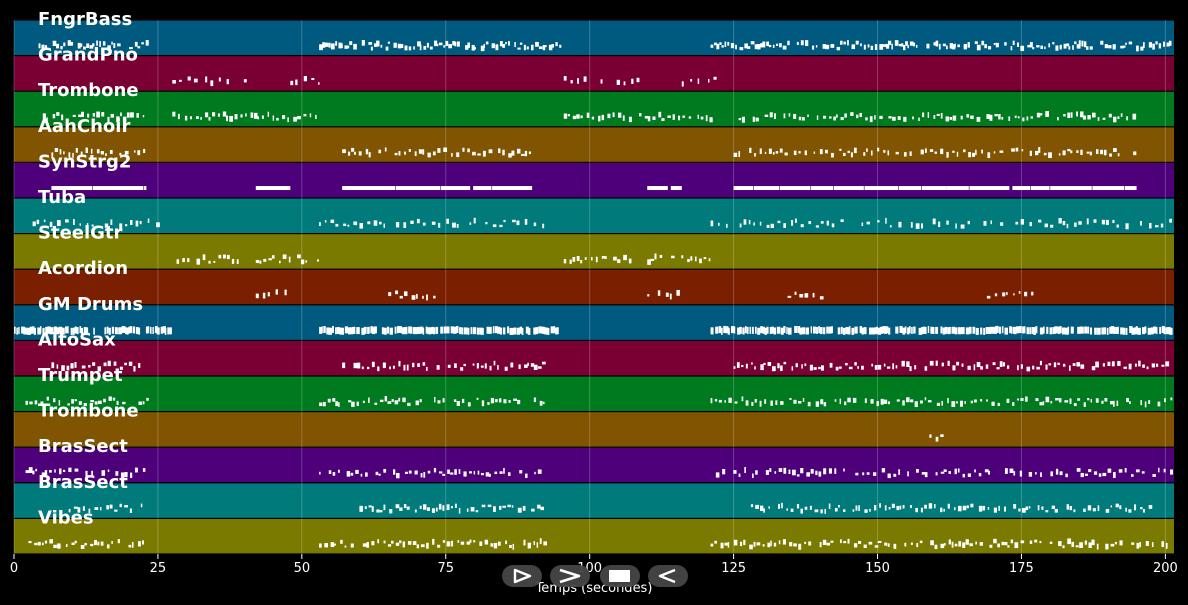 The image size is (1188, 605). What do you see at coordinates (85, 19) in the screenshot?
I see `track-label: FngrBass` at bounding box center [85, 19].